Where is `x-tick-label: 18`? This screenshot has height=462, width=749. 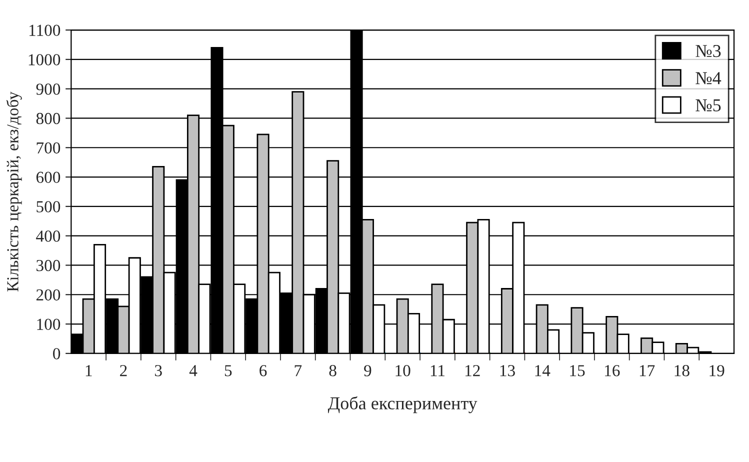 x-tick-label: 18 is located at coordinates (682, 370).